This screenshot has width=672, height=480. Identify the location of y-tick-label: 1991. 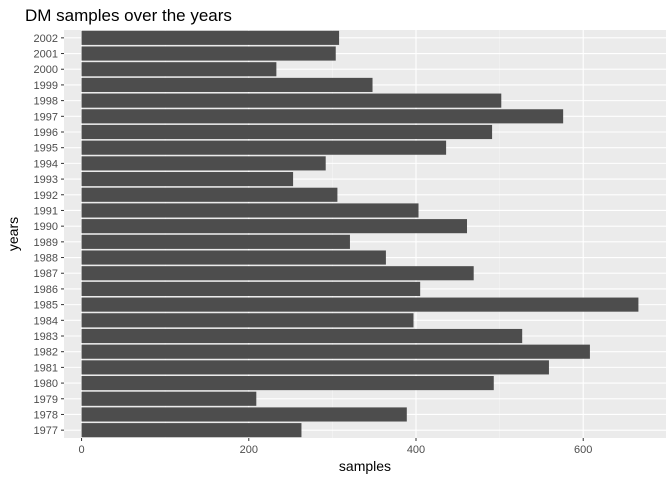
(46, 211).